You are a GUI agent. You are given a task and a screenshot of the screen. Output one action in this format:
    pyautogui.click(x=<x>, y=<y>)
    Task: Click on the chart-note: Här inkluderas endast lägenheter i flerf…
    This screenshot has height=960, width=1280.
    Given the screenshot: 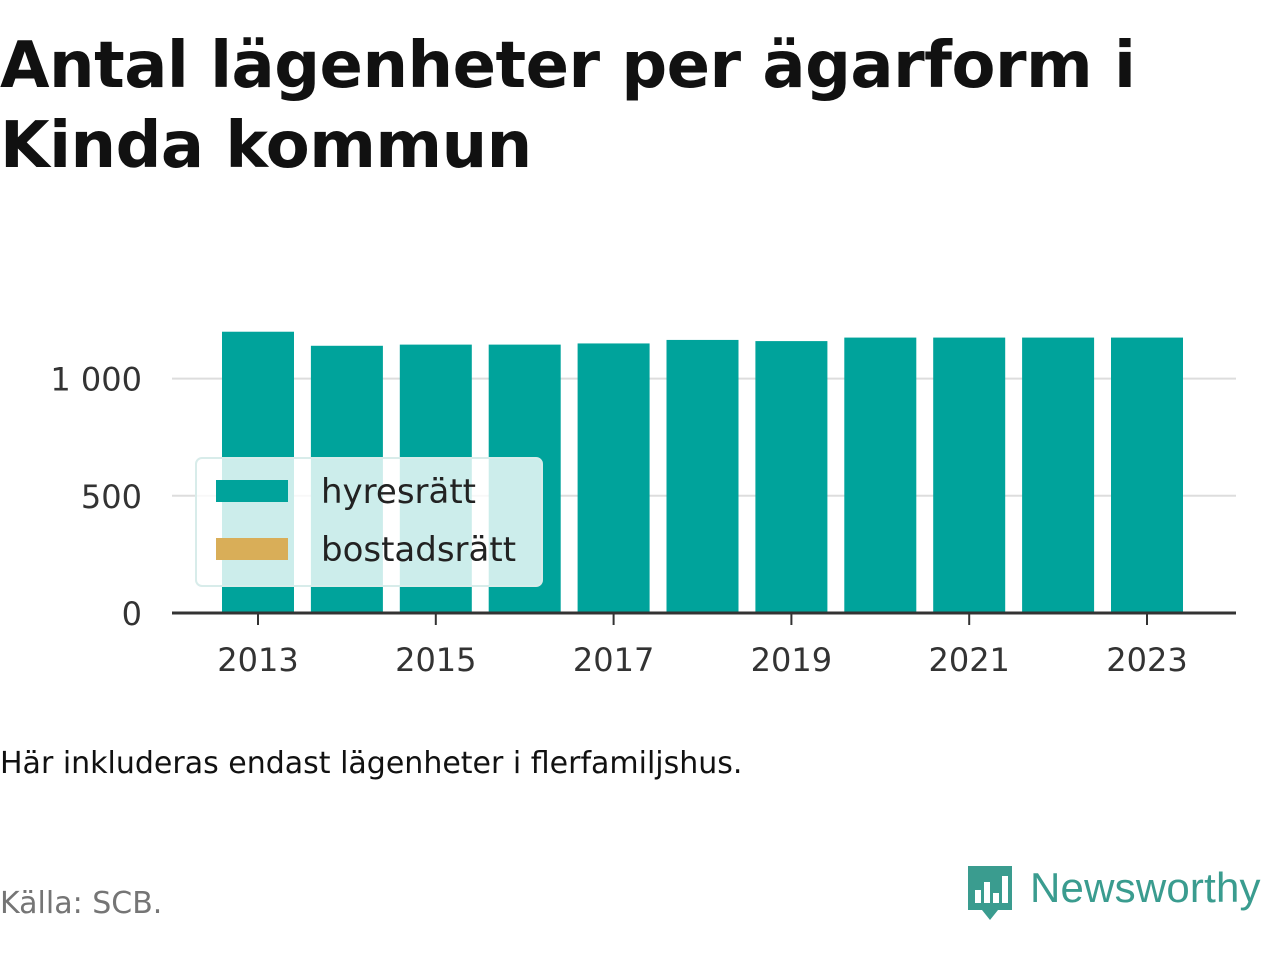 What is the action you would take?
    pyautogui.click(x=371, y=763)
    